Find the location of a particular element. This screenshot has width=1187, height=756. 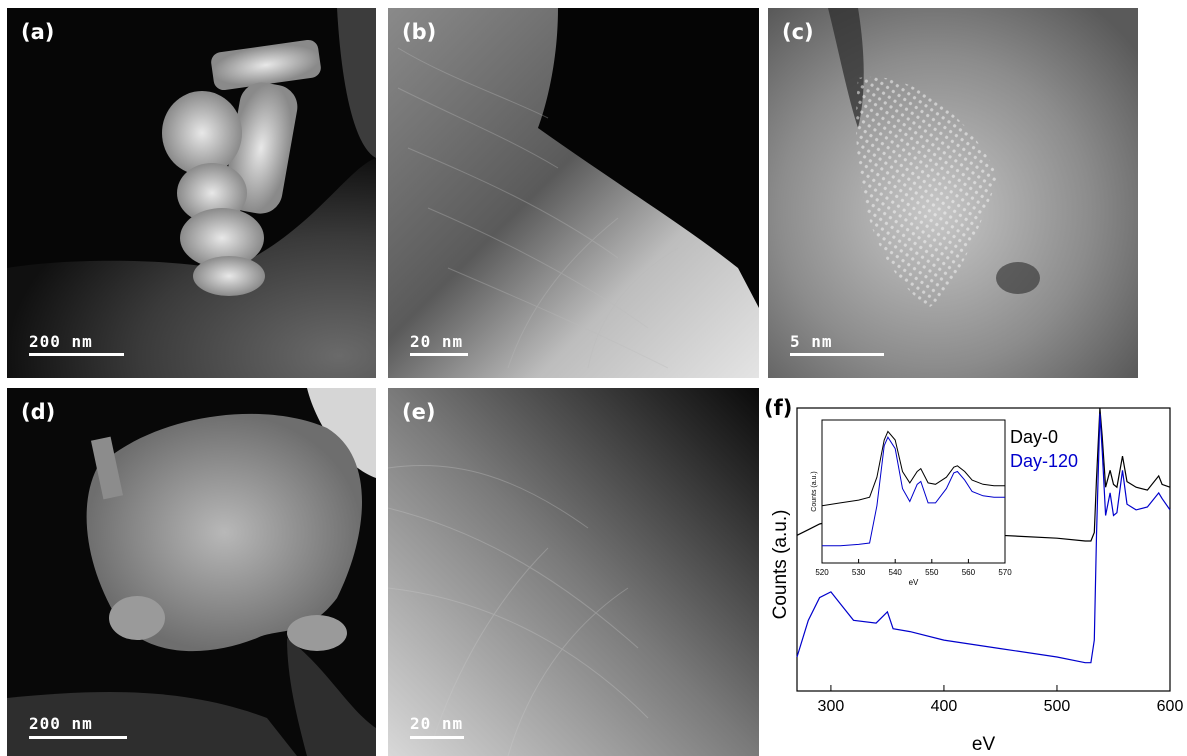

x-tick-label: 300 is located at coordinates (831, 706).